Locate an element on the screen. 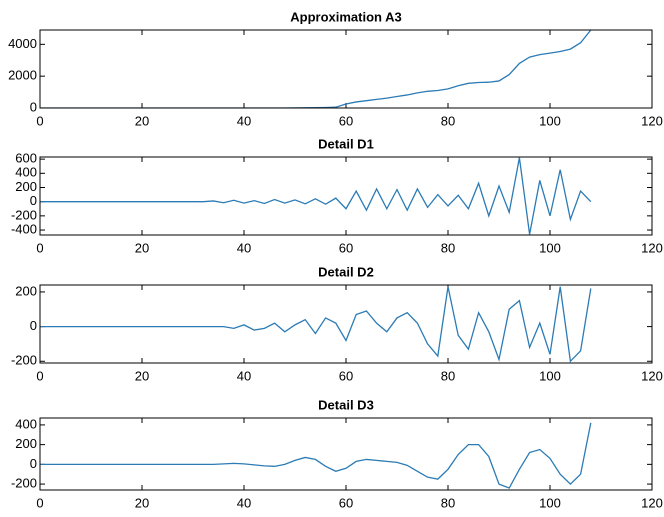 This screenshot has width=664, height=517. y-tick-label: 2000 is located at coordinates (22, 75).